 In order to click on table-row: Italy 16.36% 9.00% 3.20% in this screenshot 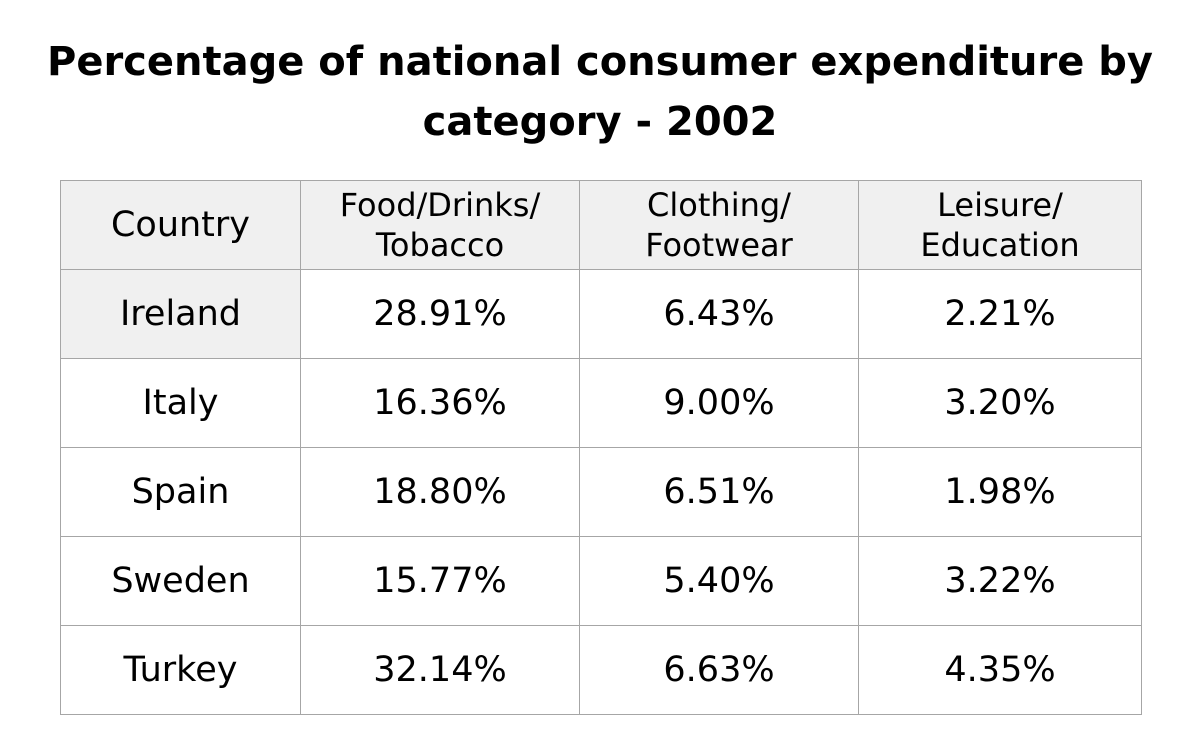, I will do `click(601, 403)`.